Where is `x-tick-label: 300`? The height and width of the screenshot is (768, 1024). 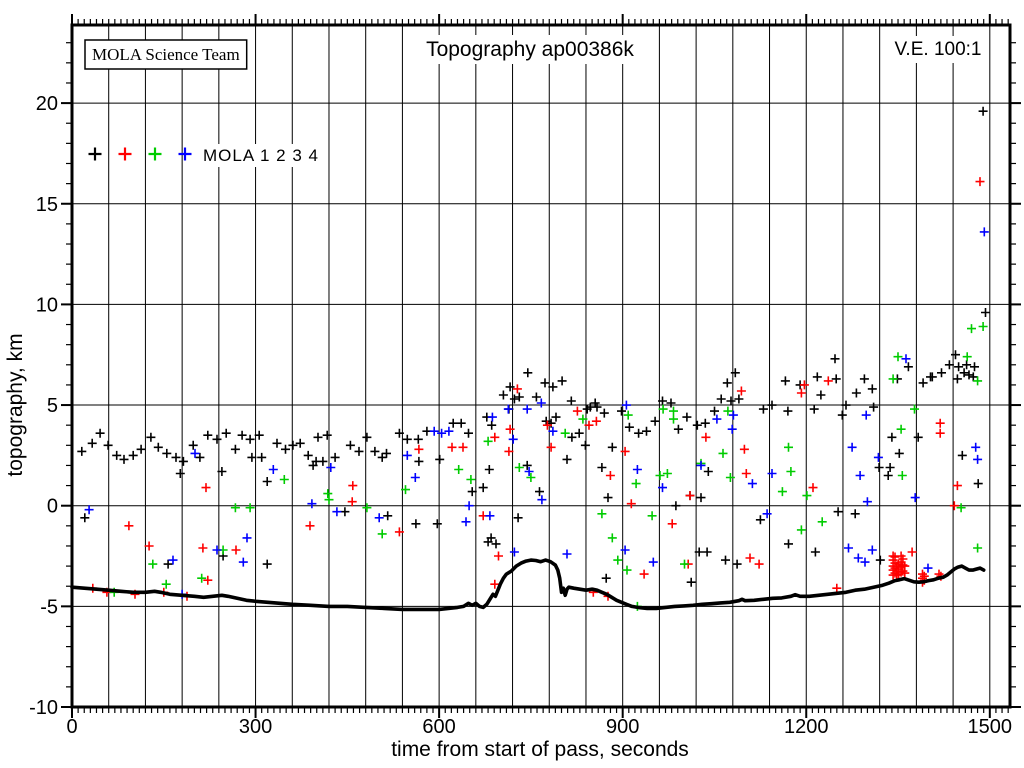
x-tick-label: 300 is located at coordinates (255, 727).